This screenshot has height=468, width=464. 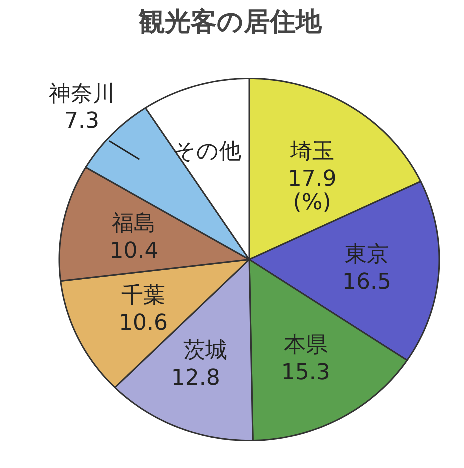 I want to click on data-label: 17.9, so click(x=312, y=179).